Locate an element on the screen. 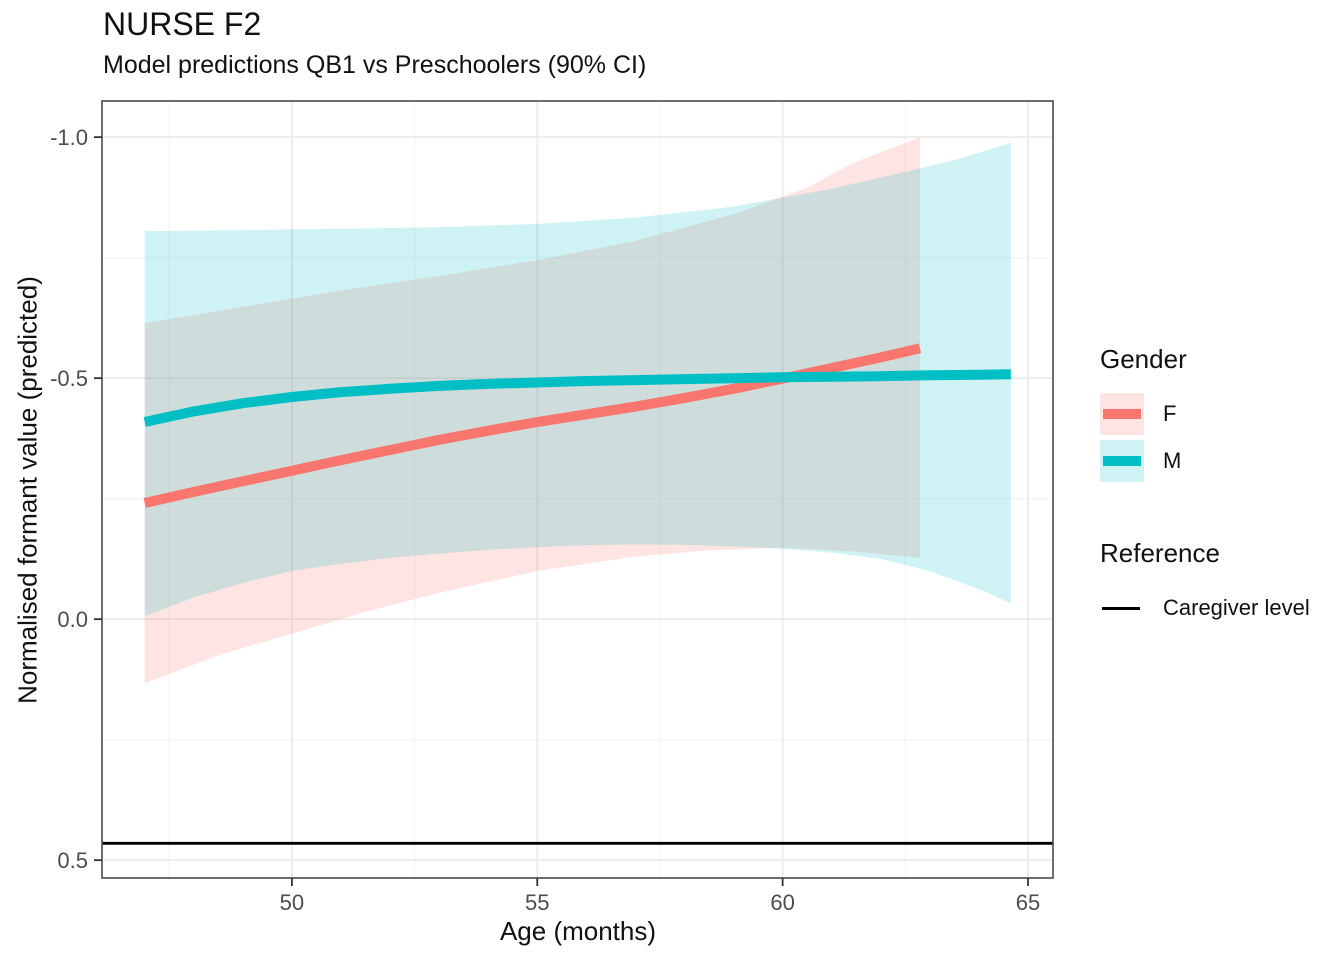 This screenshot has width=1344, height=960. legend-item-reference: Caregiver level is located at coordinates (1205, 608).